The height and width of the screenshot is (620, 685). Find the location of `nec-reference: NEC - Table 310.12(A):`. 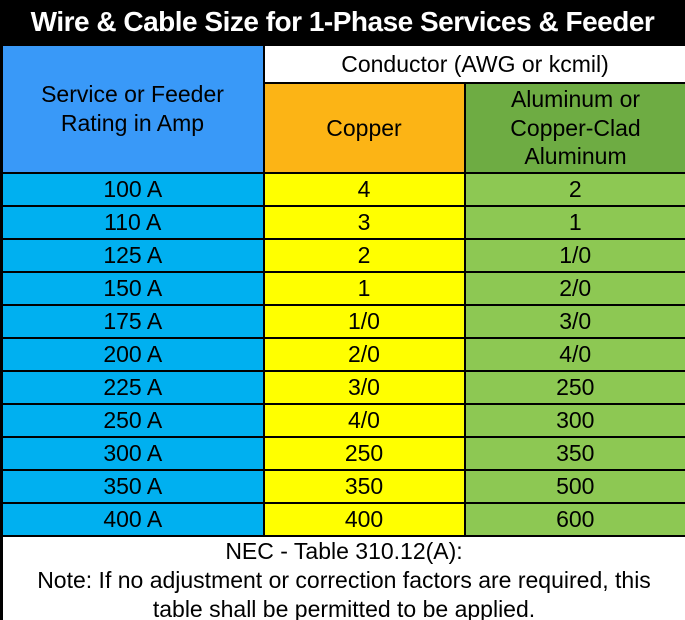

nec-reference: NEC - Table 310.12(A): is located at coordinates (344, 551).